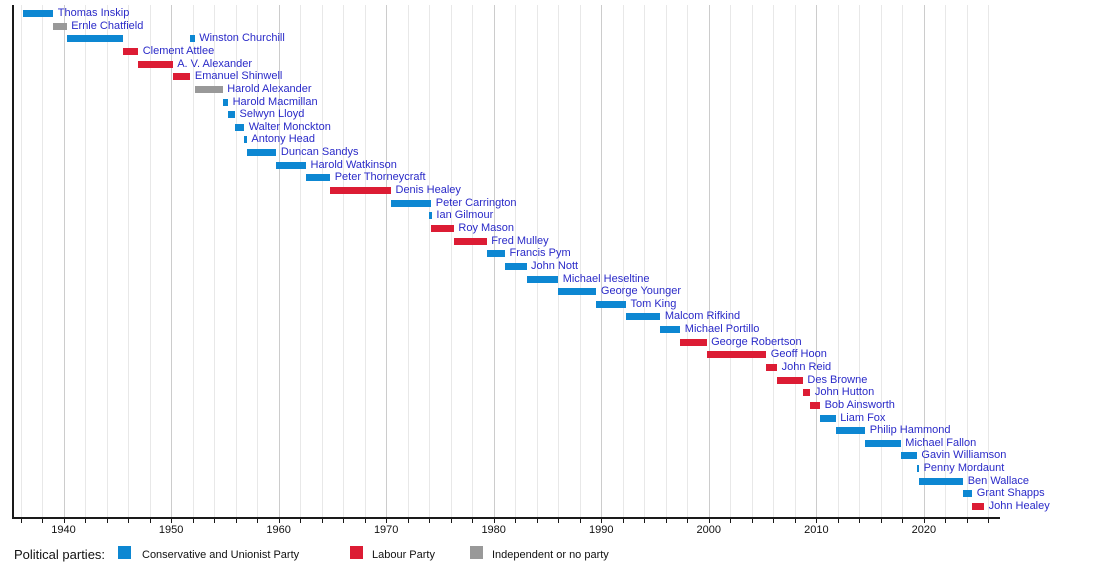 The height and width of the screenshot is (567, 1100). I want to click on minister-label: Peter Carrington, so click(476, 202).